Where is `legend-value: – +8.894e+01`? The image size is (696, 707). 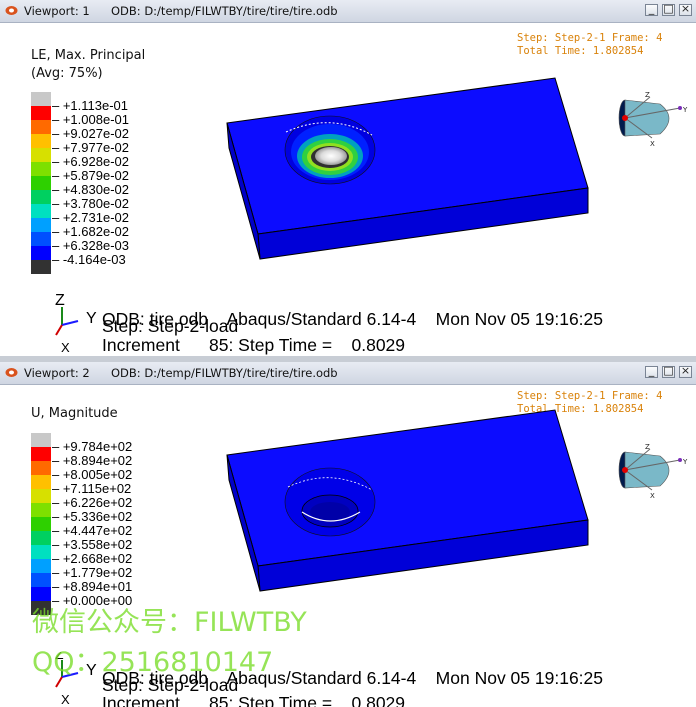
legend-value: – +8.894e+01 is located at coordinates (92, 586).